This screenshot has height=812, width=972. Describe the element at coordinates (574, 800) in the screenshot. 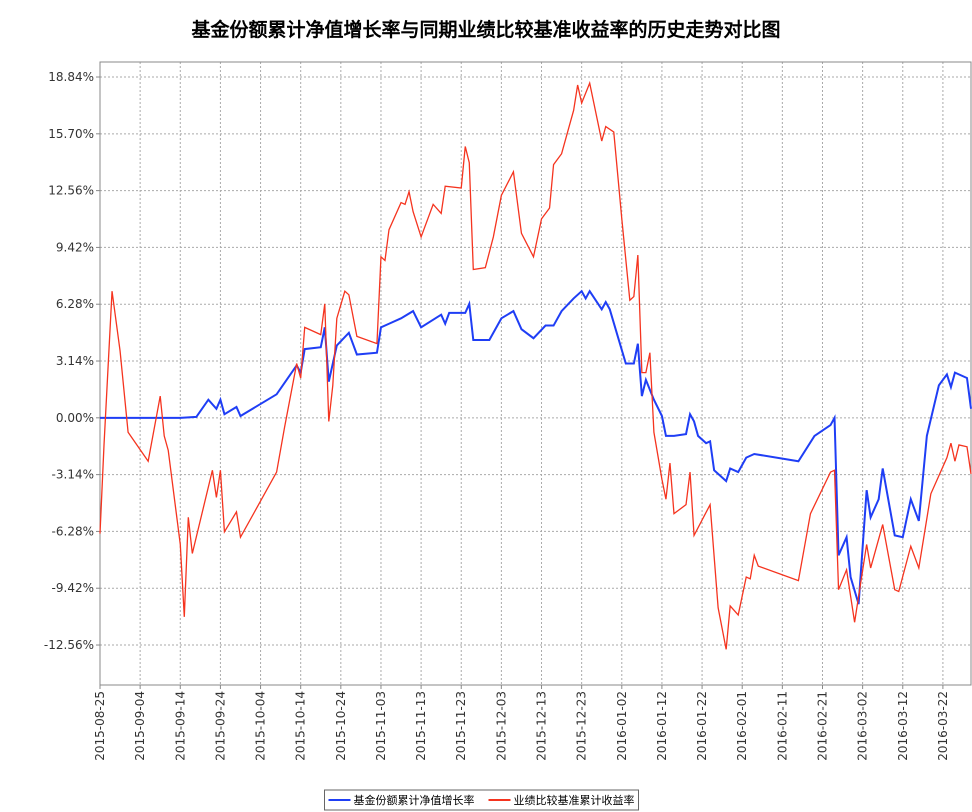

I see `legend-label: 业绩比较基准累计收益率` at that location.